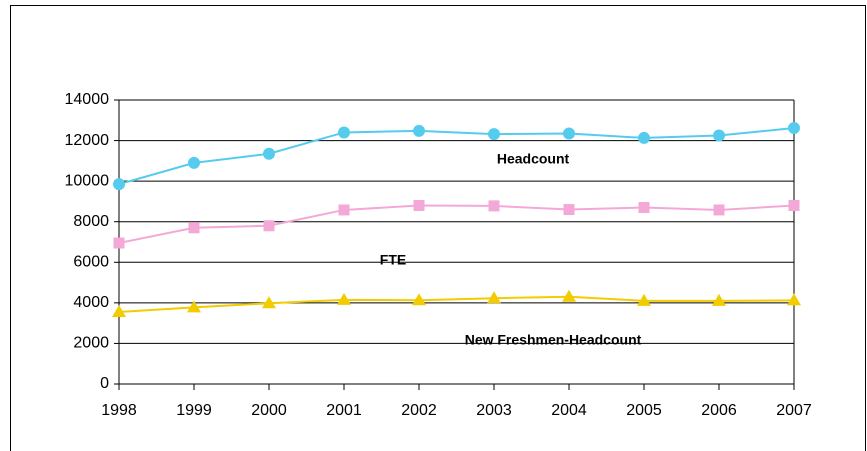  What do you see at coordinates (419, 410) in the screenshot?
I see `x-tick-label: 2002` at bounding box center [419, 410].